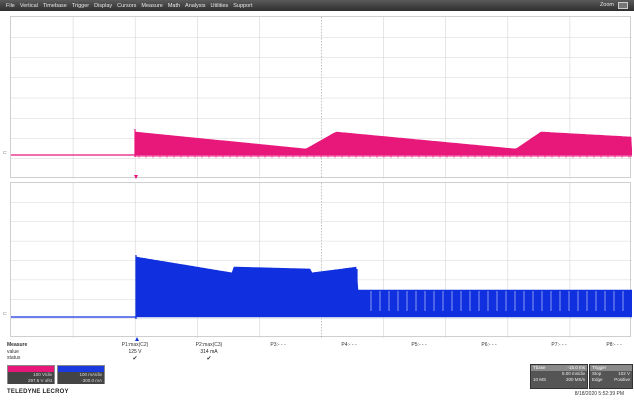 This screenshot has height=400, width=634. Describe the element at coordinates (419, 345) in the screenshot. I see `measure-p5-name: P5:- - -` at that location.